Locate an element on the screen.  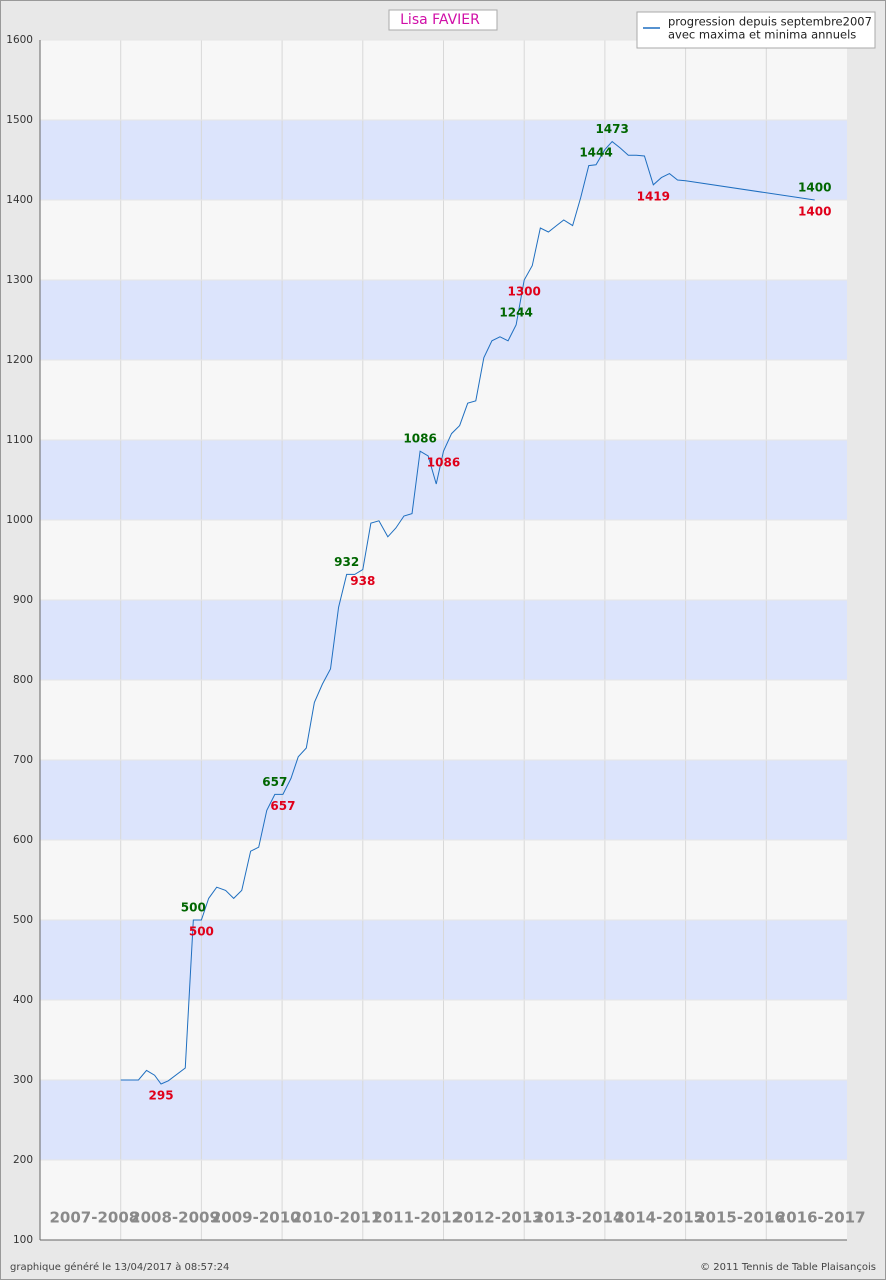
x-tick-label: 2009-2010 is located at coordinates (256, 1218).